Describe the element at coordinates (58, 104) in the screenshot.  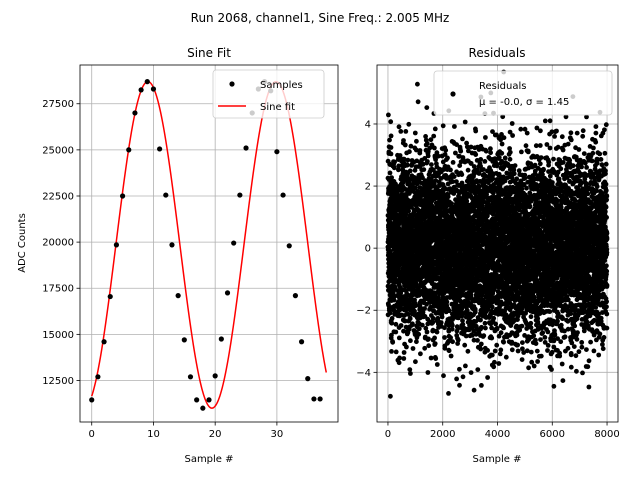
I see `sine-fit-ytick-label: 27500` at that location.